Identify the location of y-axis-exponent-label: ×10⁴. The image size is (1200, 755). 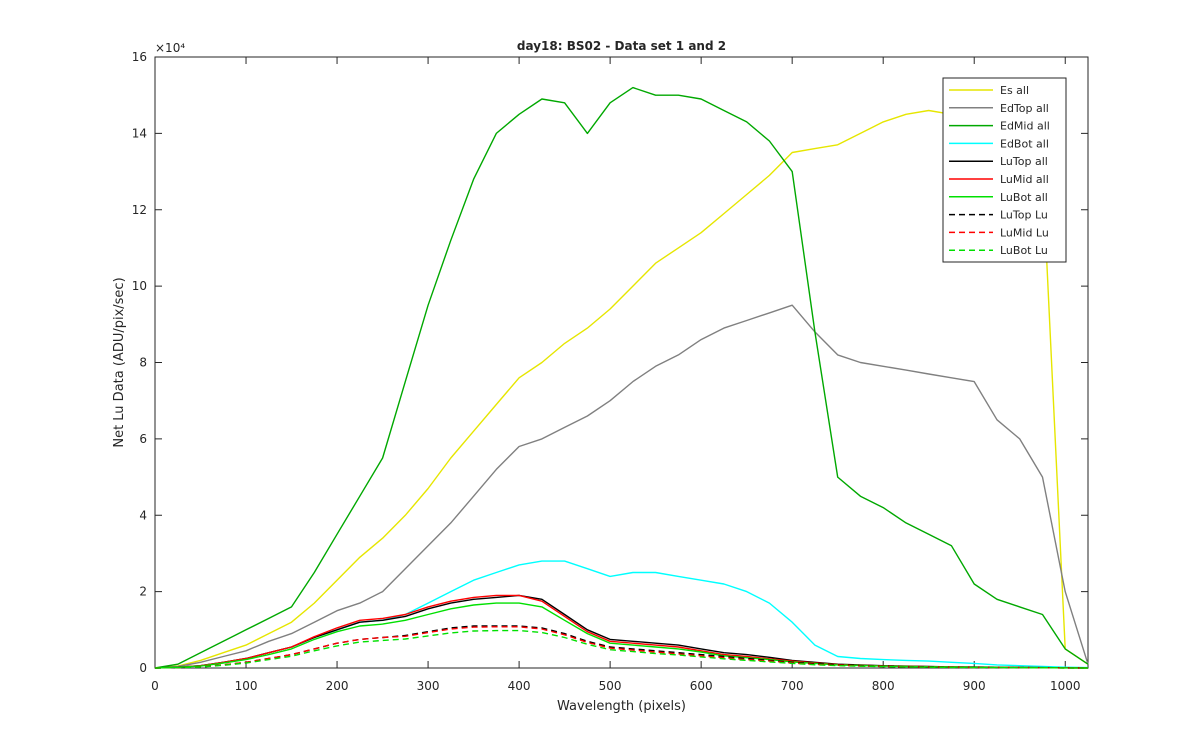
(170, 48).